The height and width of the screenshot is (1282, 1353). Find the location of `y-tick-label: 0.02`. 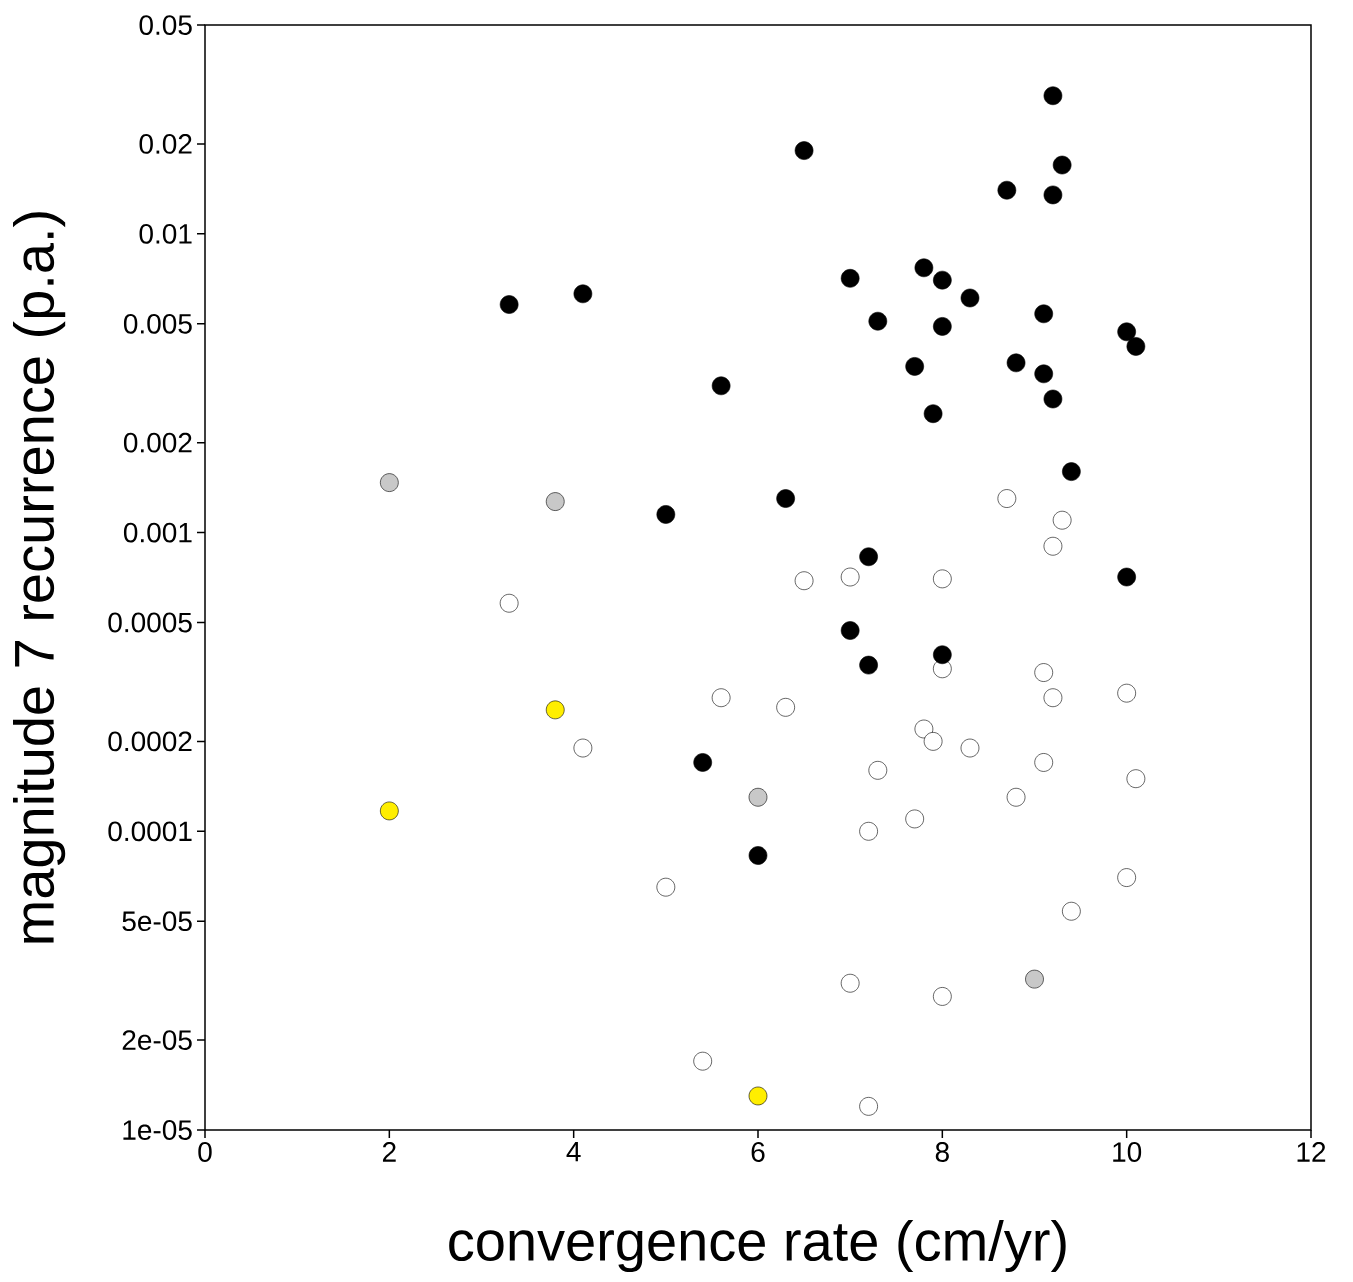

y-tick-label: 0.02 is located at coordinates (165, 144).